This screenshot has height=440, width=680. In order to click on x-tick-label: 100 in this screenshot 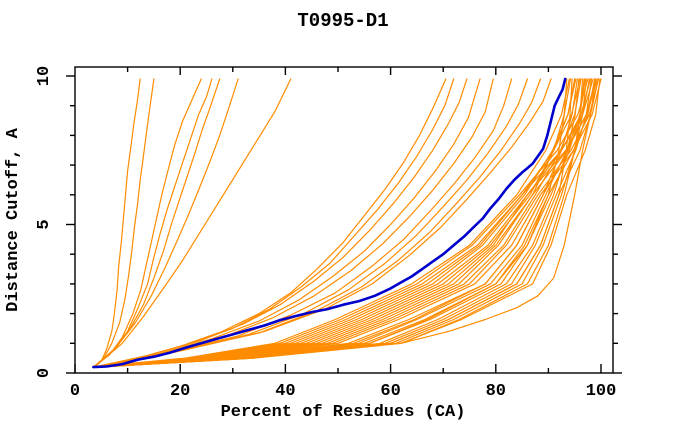, I will do `click(601, 391)`.